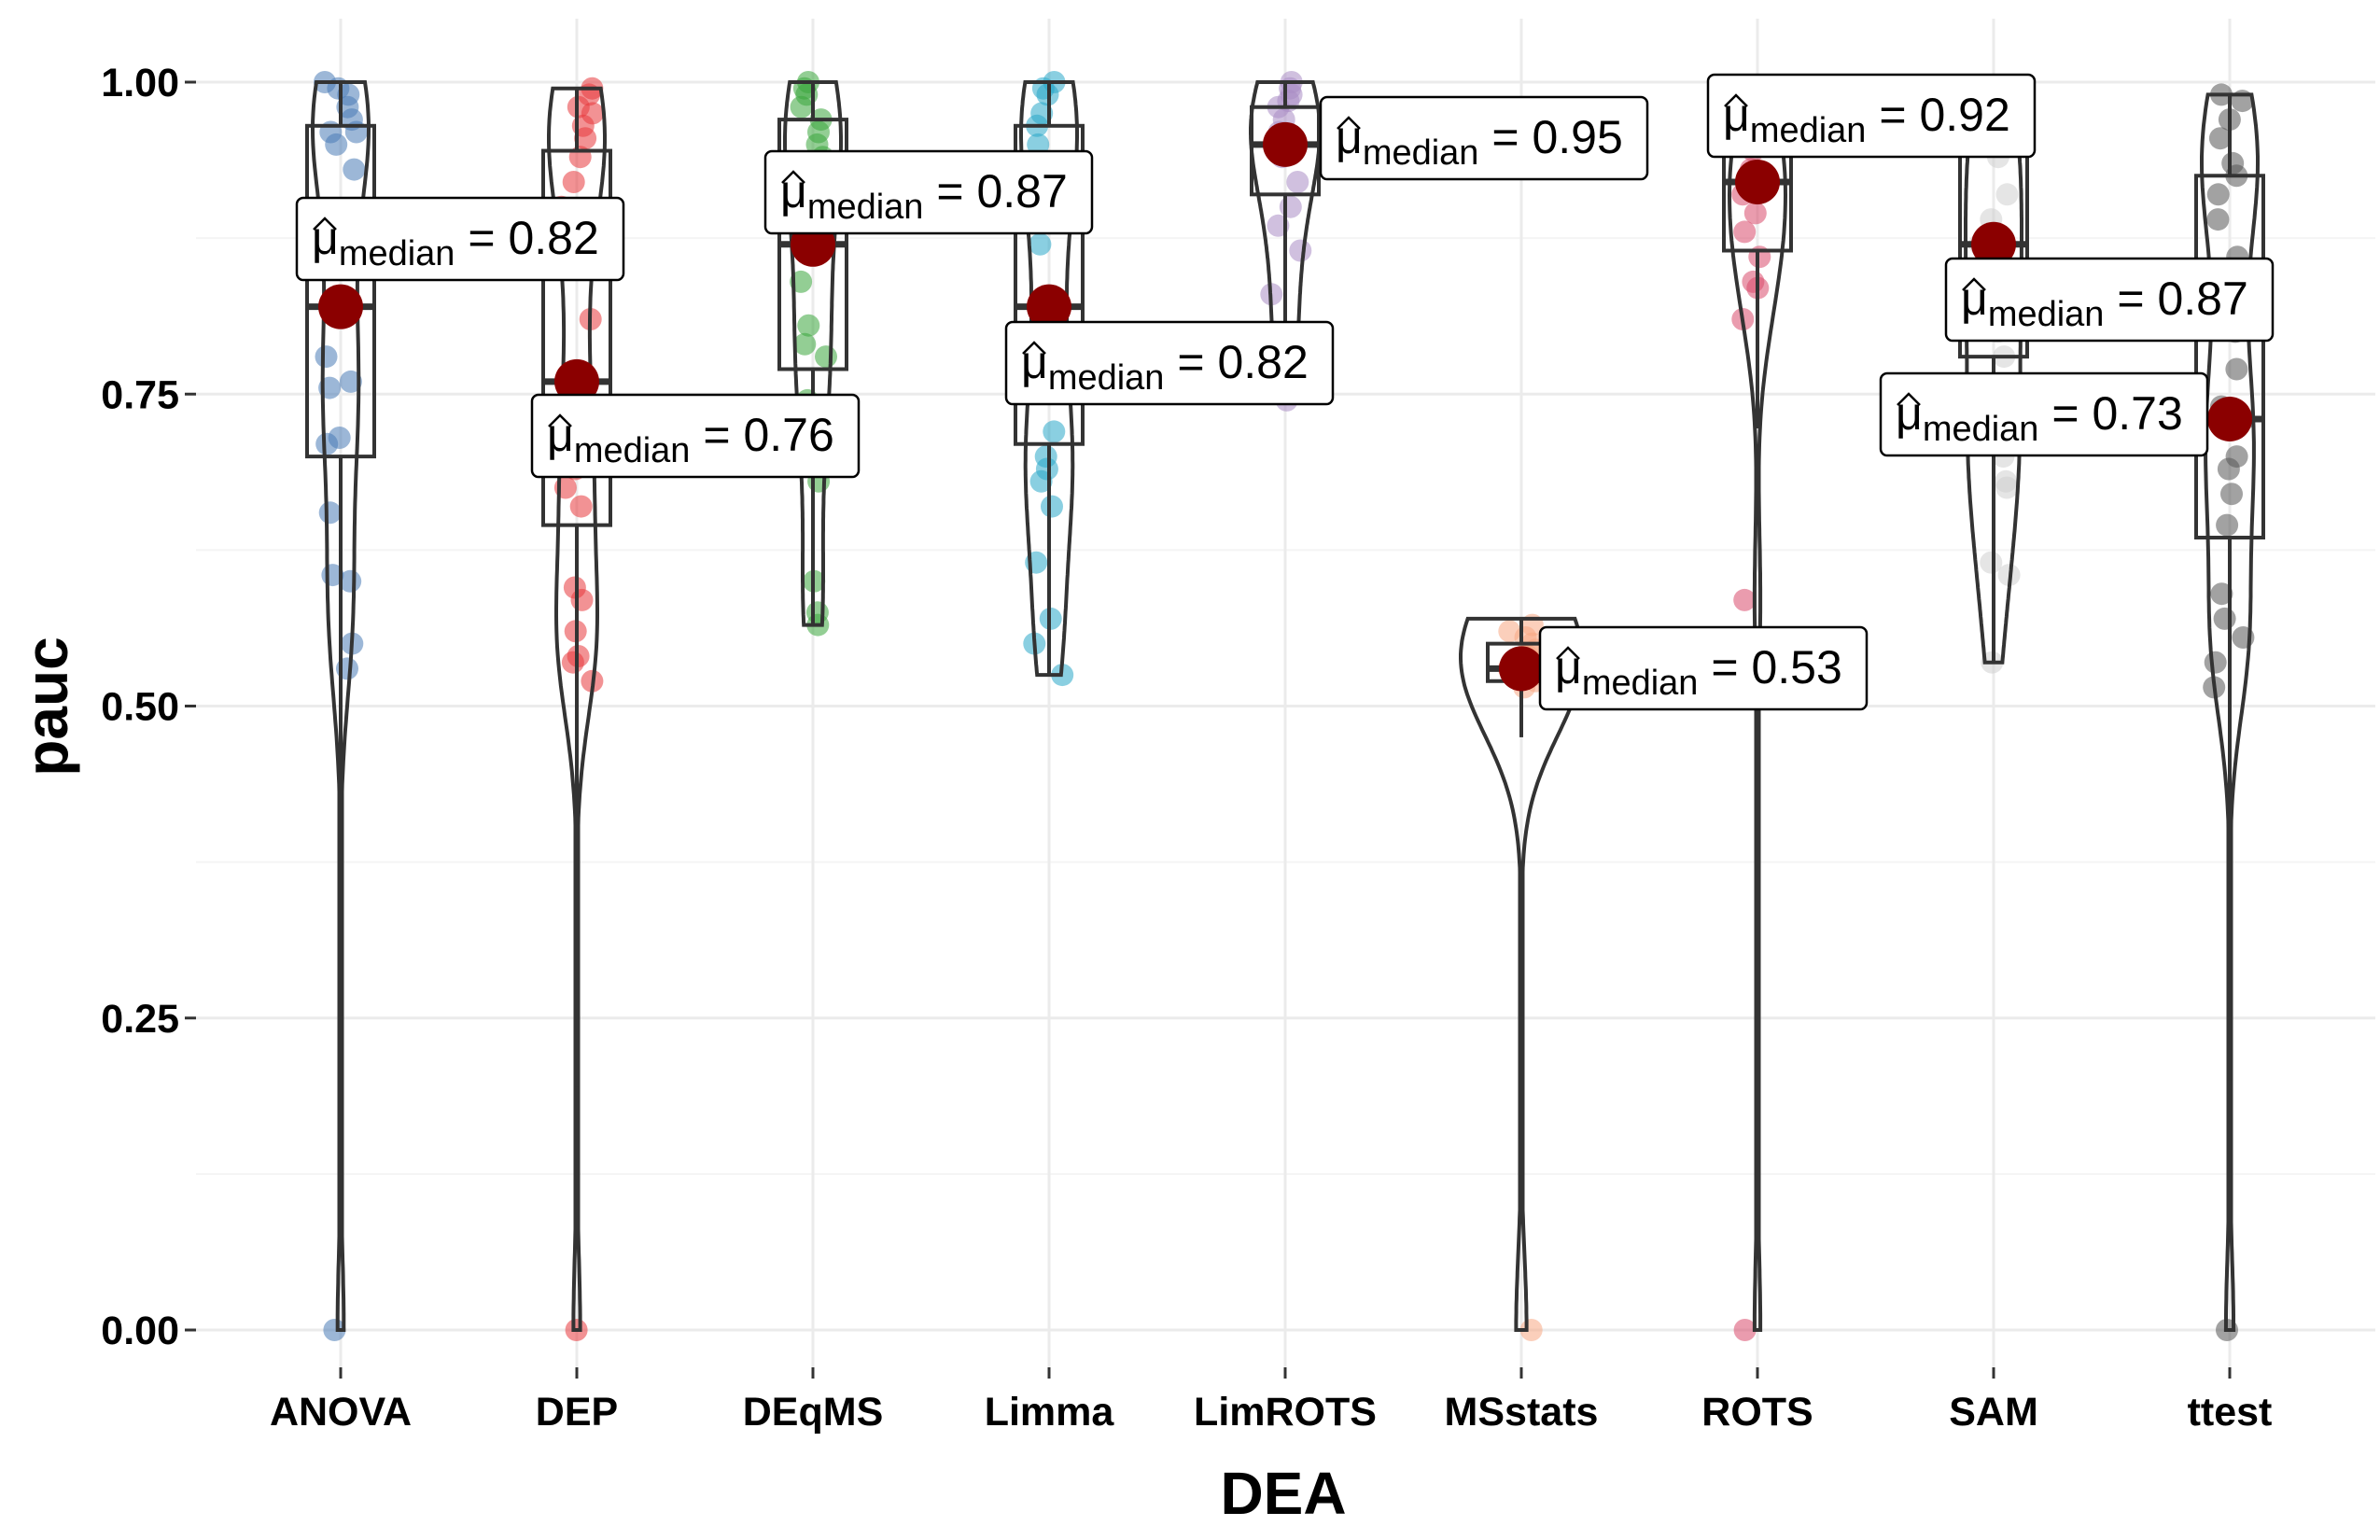 This screenshot has height=1540, width=2380. What do you see at coordinates (2229, 712) in the screenshot?
I see `dea-group-ttest` at bounding box center [2229, 712].